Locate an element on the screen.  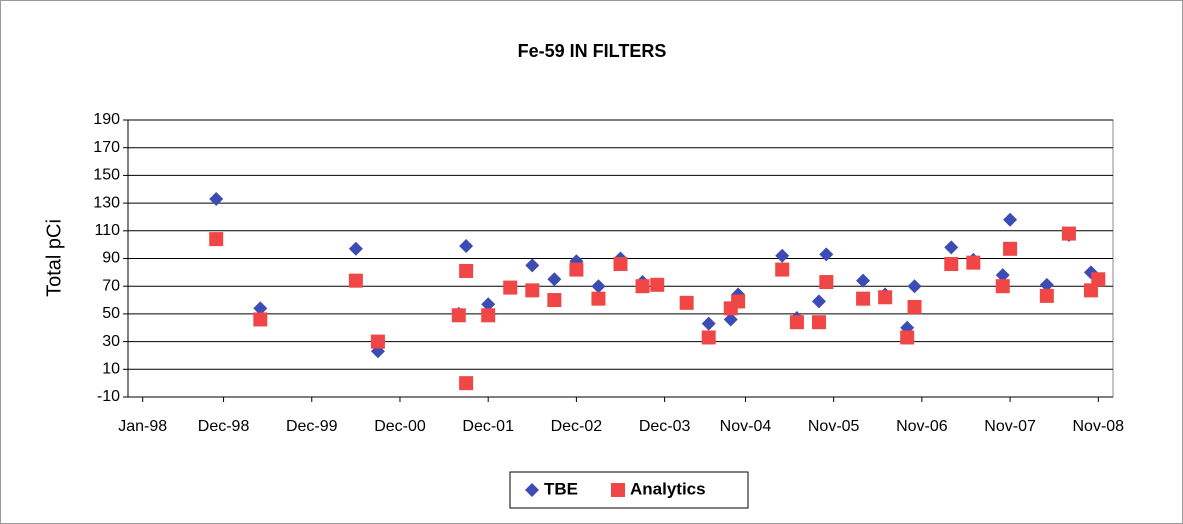
x-tick-label: Dec-01 is located at coordinates (488, 426).